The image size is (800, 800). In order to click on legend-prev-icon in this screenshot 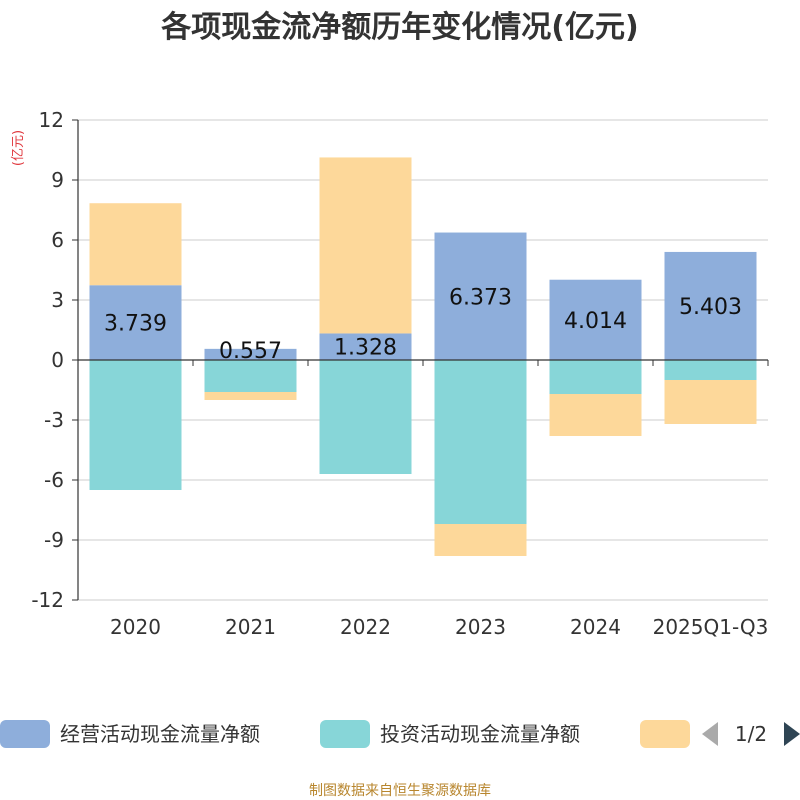, I will do `click(710, 734)`.